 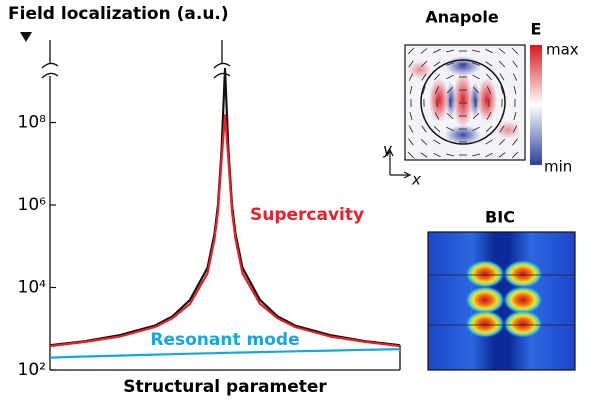 What do you see at coordinates (32, 123) in the screenshot?
I see `y-tick-label: 10⁸` at bounding box center [32, 123].